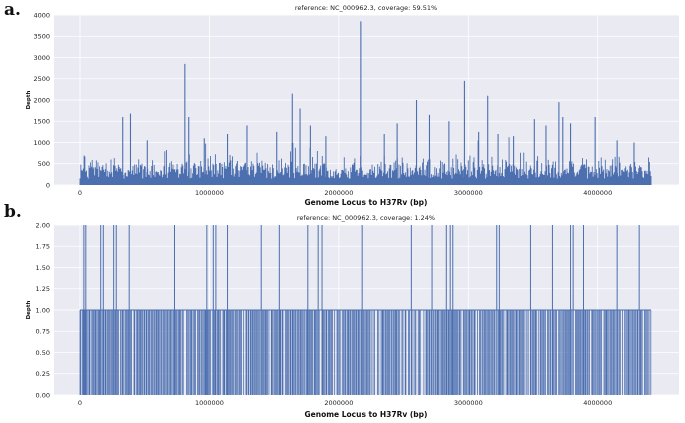 The height and width of the screenshot is (423, 685). I want to click on panel-label-a: a., so click(12, 10).